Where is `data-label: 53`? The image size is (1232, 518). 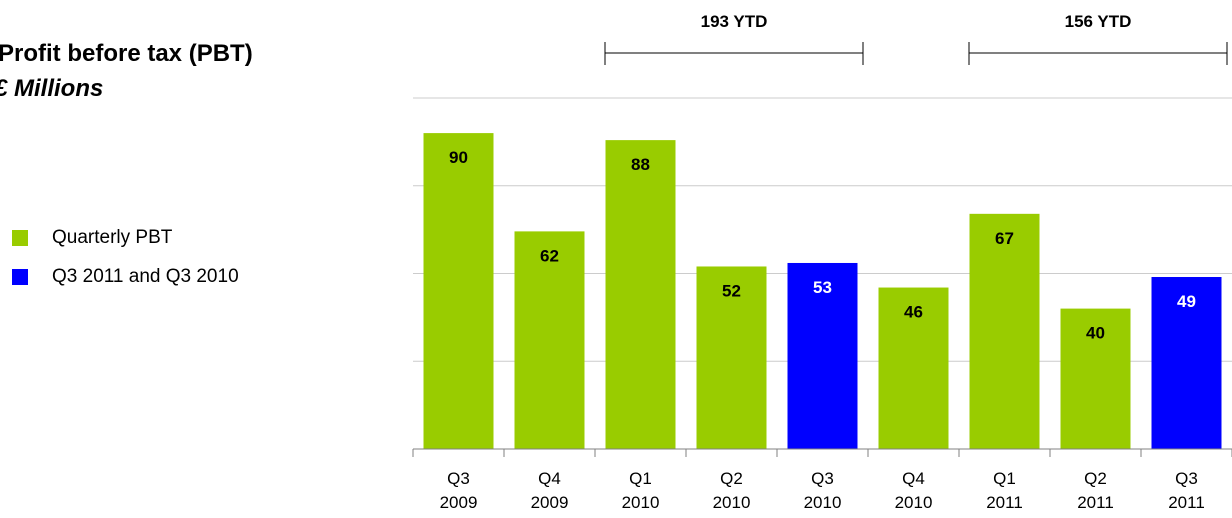
data-label: 53 is located at coordinates (822, 287).